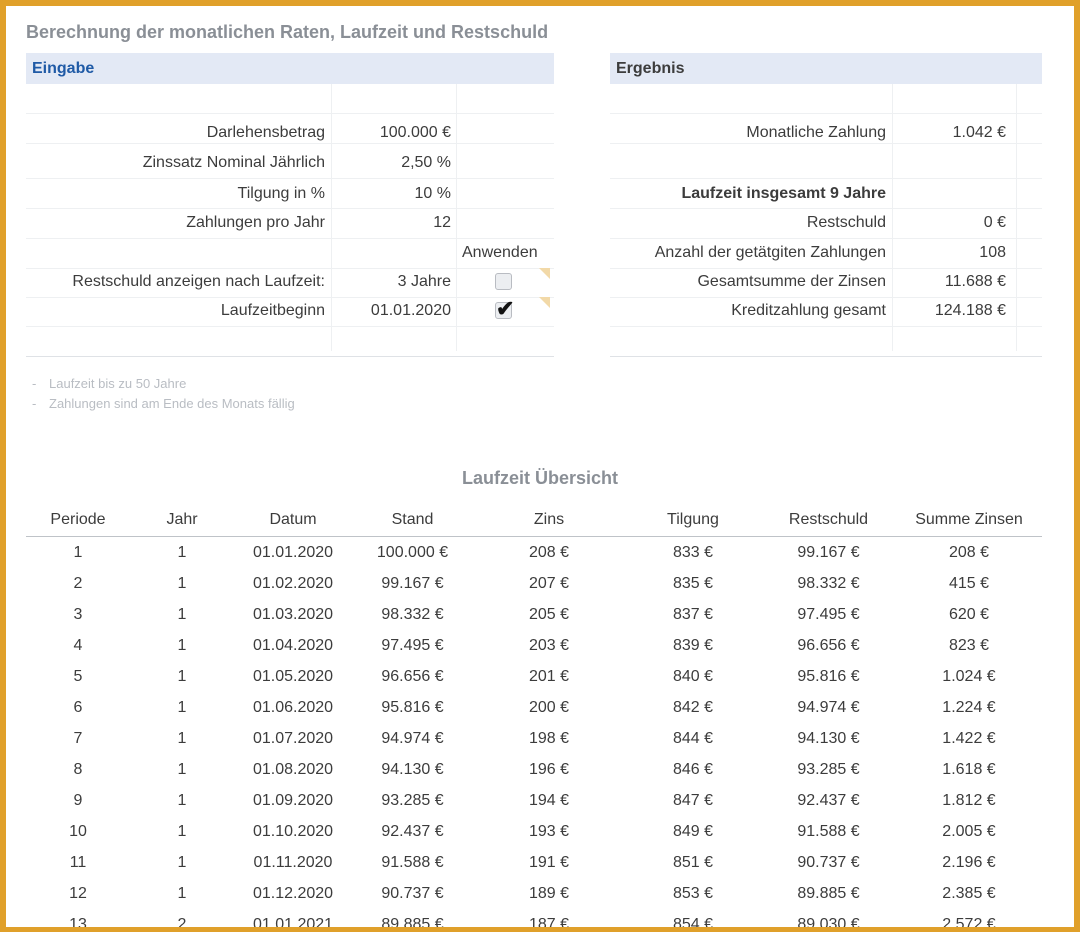  I want to click on column-header: Stand, so click(412, 520).